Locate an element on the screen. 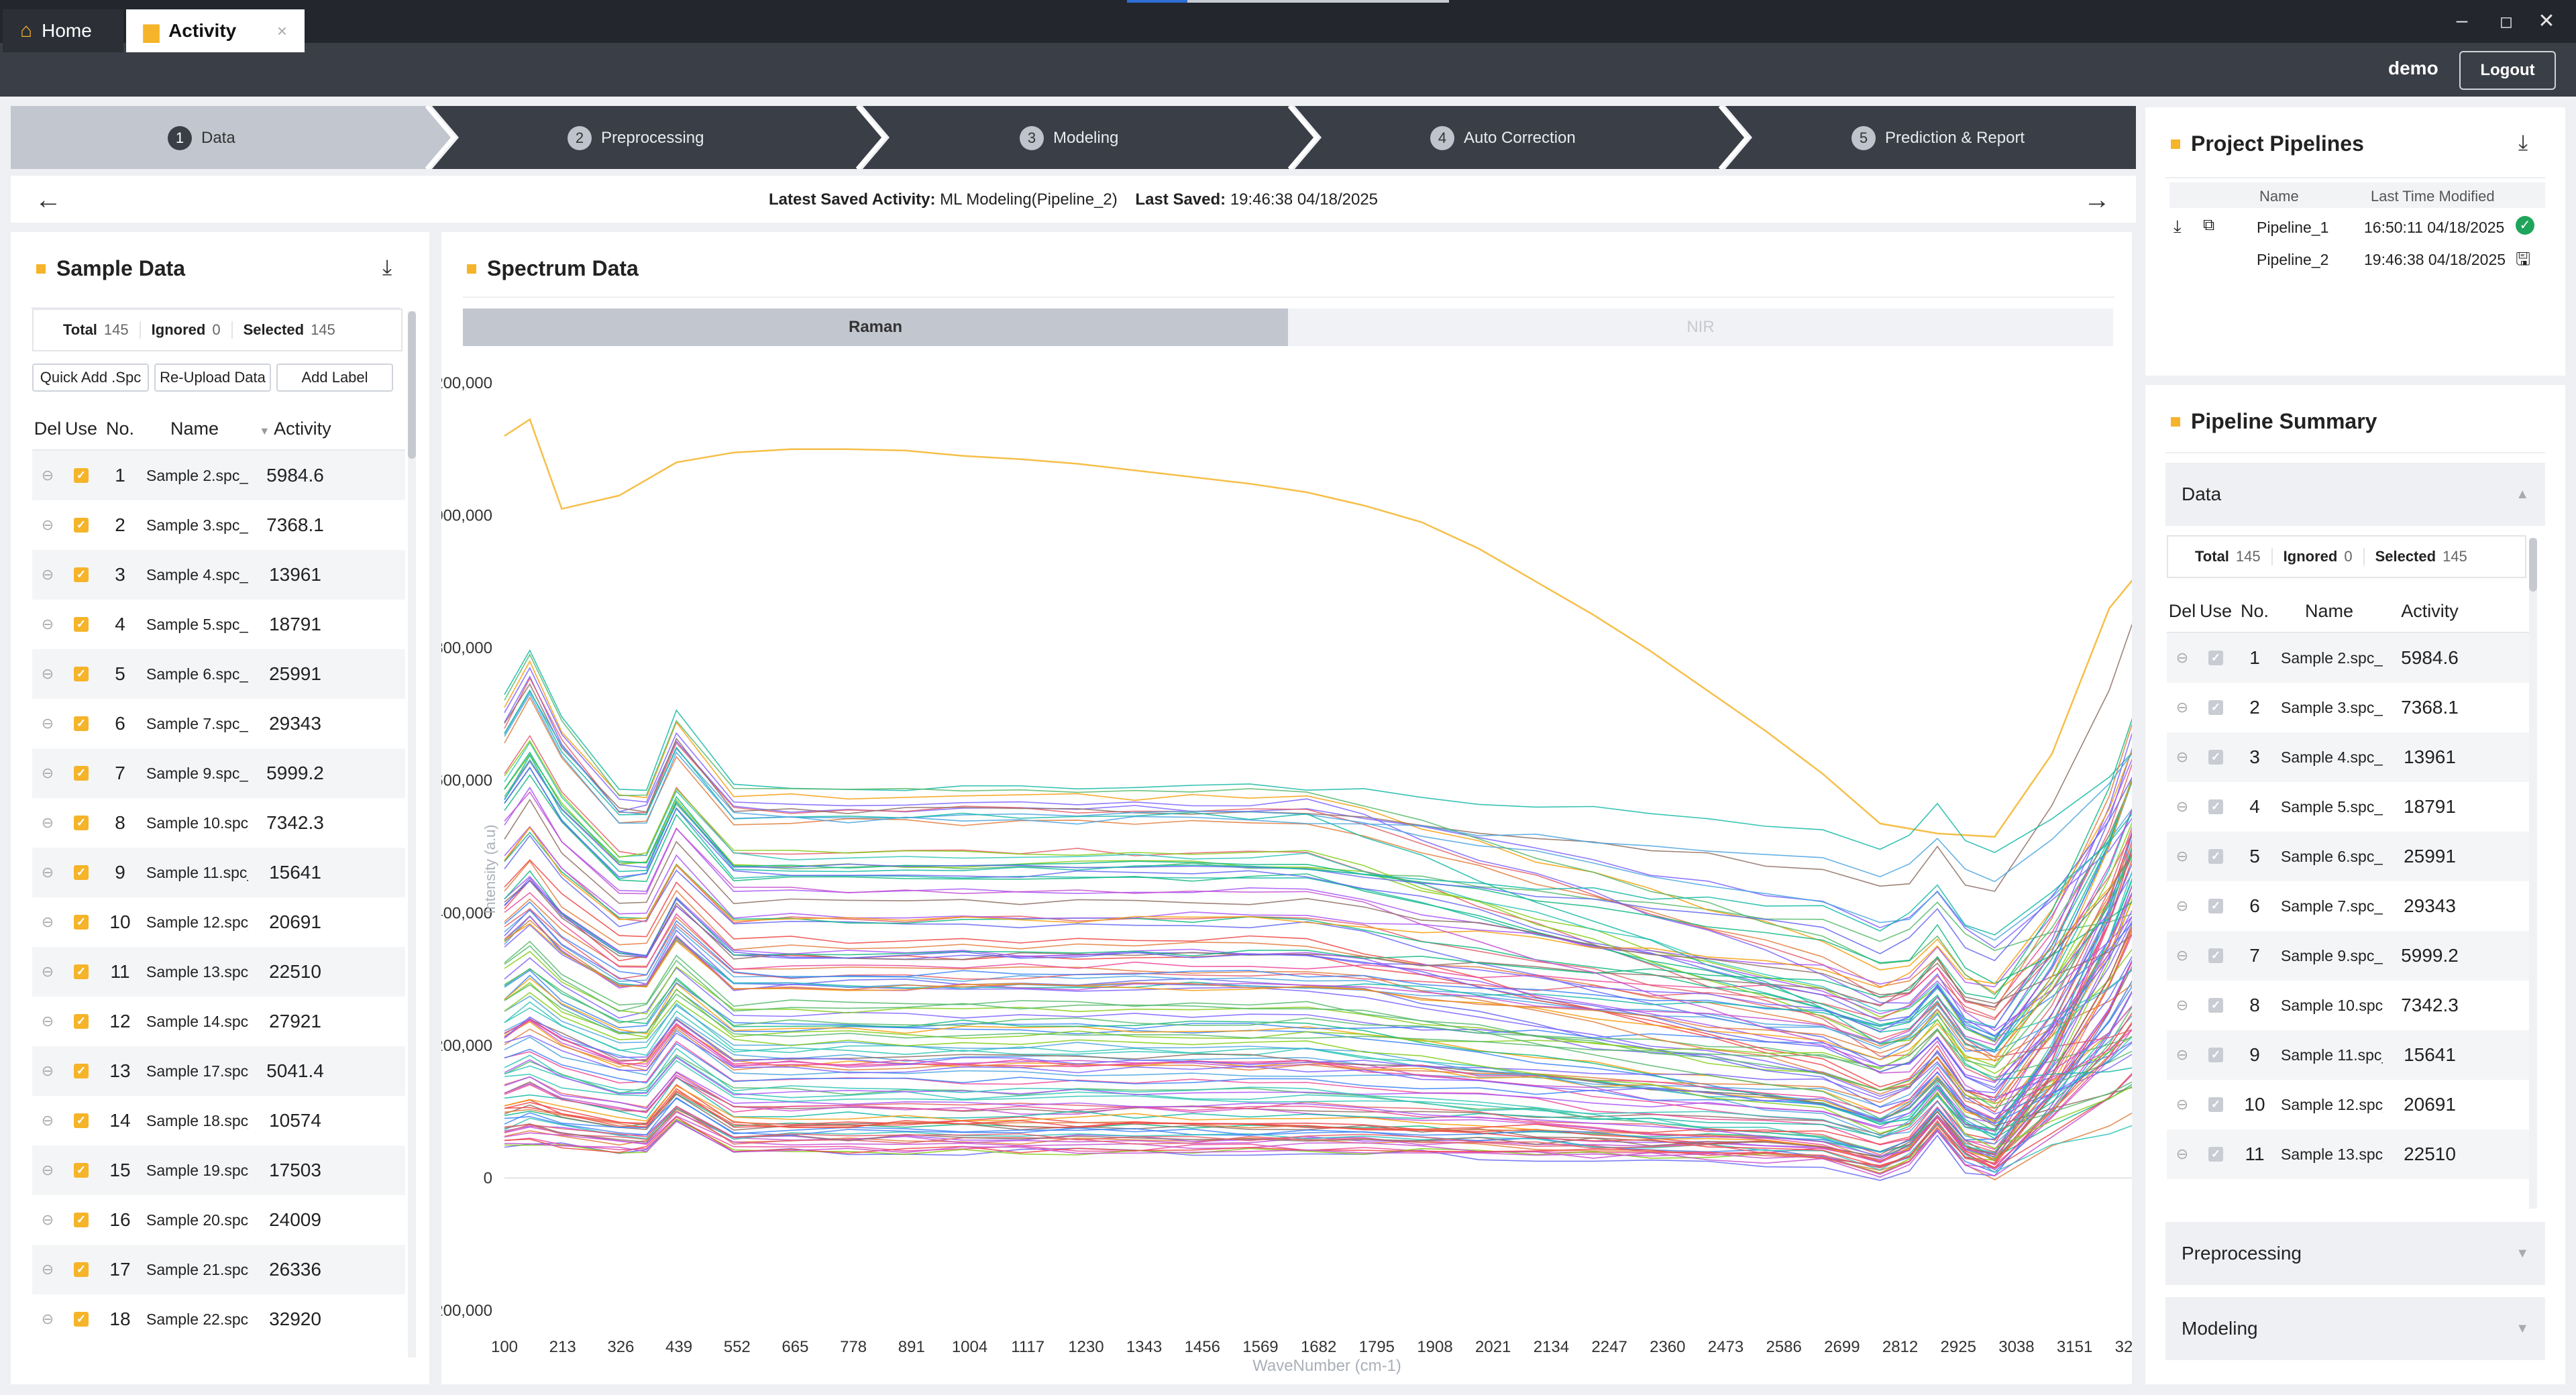 Image resolution: width=2576 pixels, height=1395 pixels. add-label-button: Add Label is located at coordinates (334, 378).